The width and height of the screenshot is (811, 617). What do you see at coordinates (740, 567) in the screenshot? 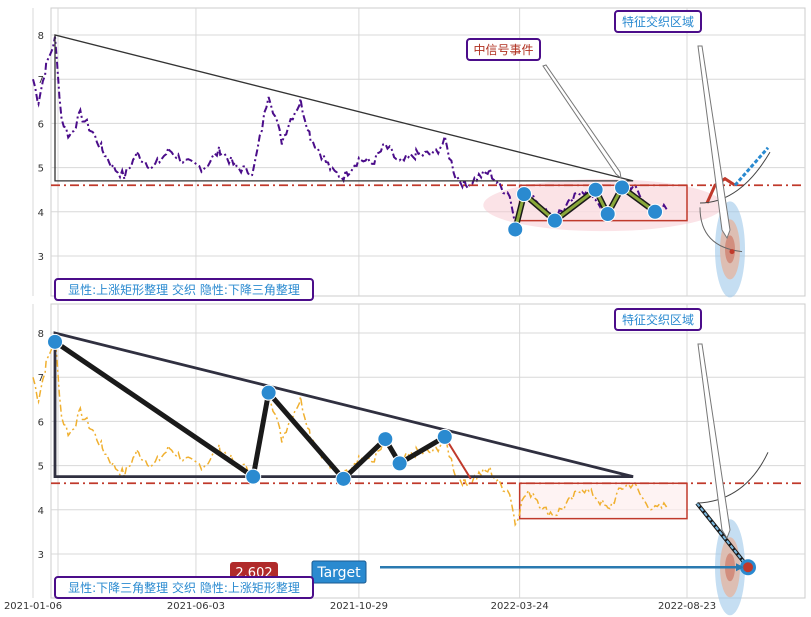
I see `target-arrowhead` at bounding box center [740, 567].